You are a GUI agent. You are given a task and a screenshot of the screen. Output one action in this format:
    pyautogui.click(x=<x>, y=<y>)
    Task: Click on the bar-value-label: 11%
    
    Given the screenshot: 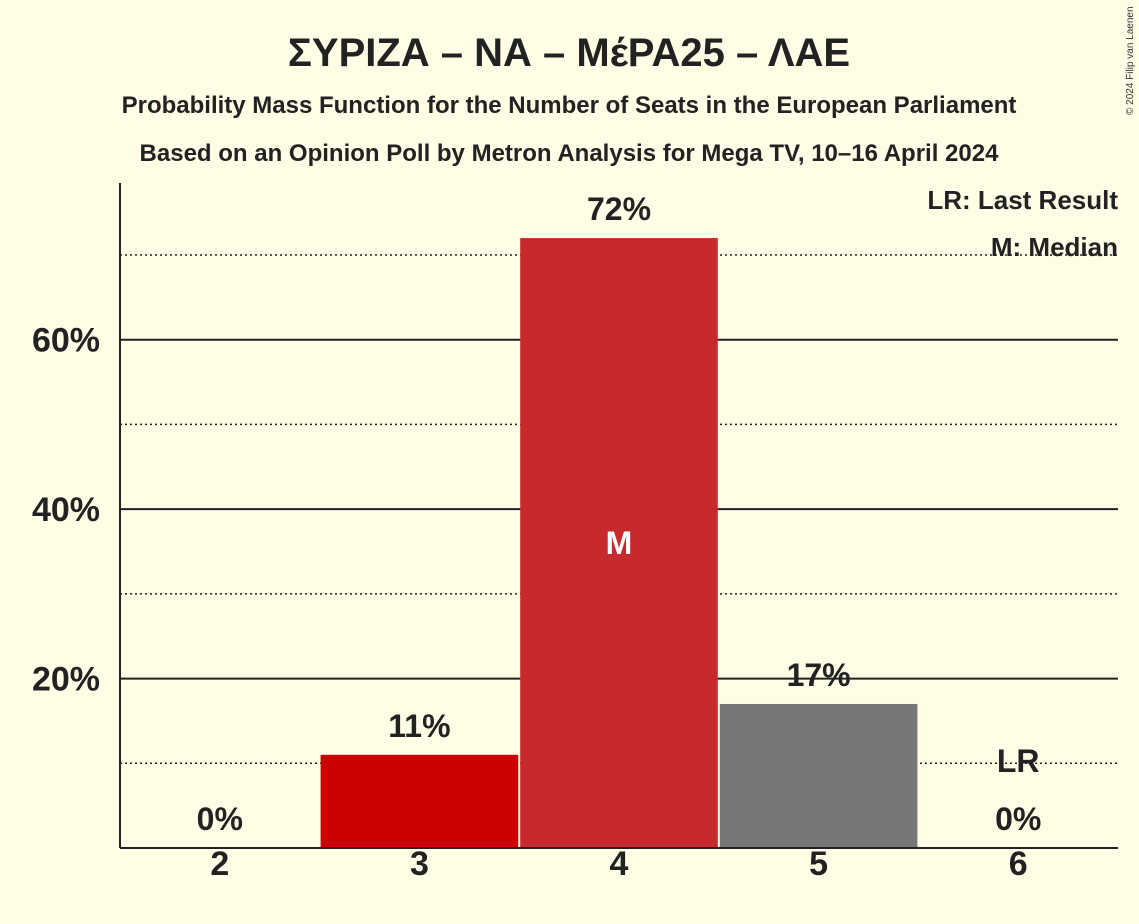 What is the action you would take?
    pyautogui.click(x=419, y=726)
    